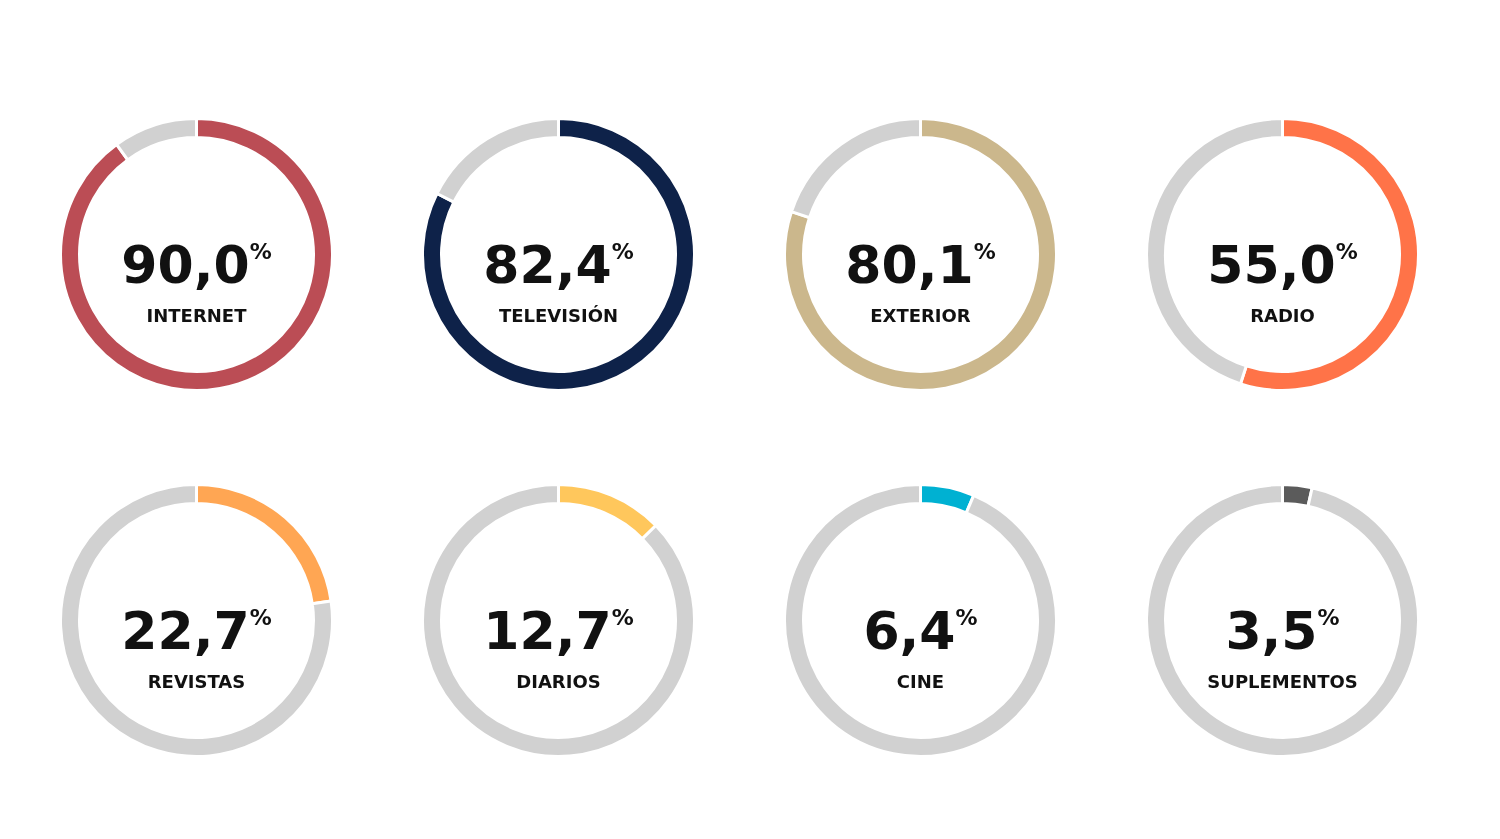 Image resolution: width=1500 pixels, height=839 pixels. Describe the element at coordinates (558, 264) in the screenshot. I see `text: 82,4%` at that location.